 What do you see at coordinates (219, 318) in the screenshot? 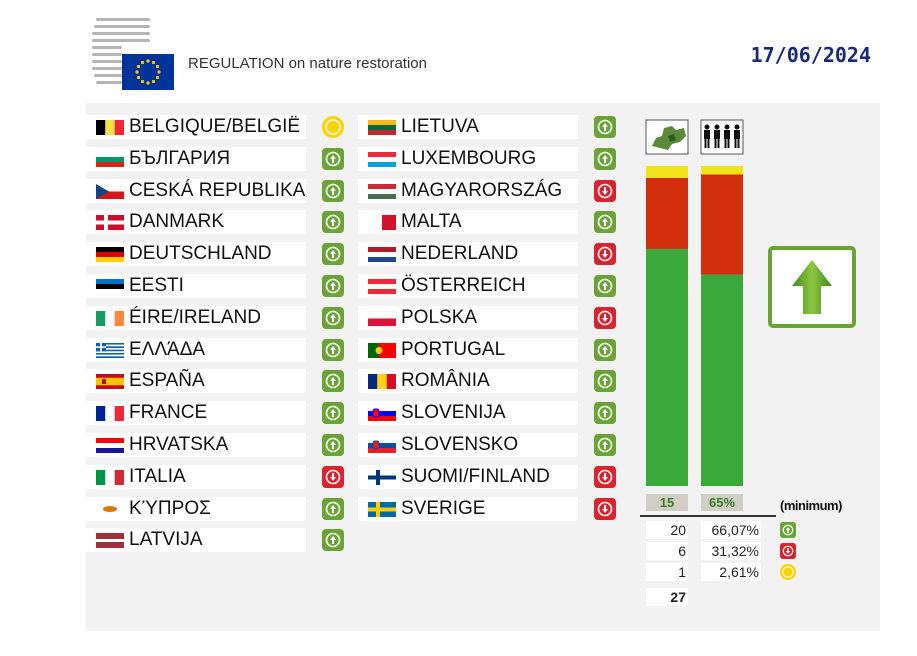
I see `country-row: ÉIRE/IRELAND` at bounding box center [219, 318].